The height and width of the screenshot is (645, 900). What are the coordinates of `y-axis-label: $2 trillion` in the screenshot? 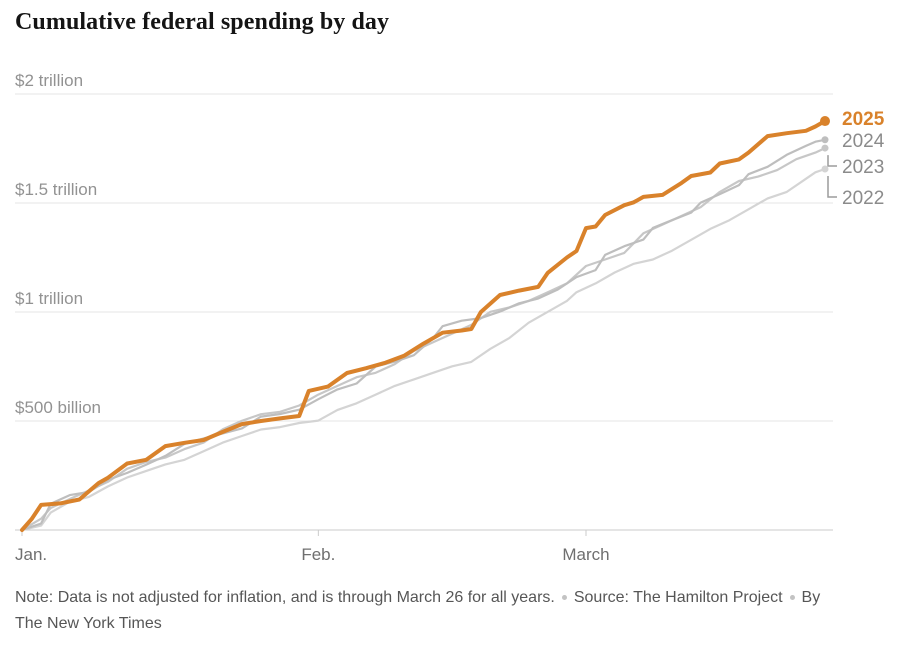 It's located at (49, 80).